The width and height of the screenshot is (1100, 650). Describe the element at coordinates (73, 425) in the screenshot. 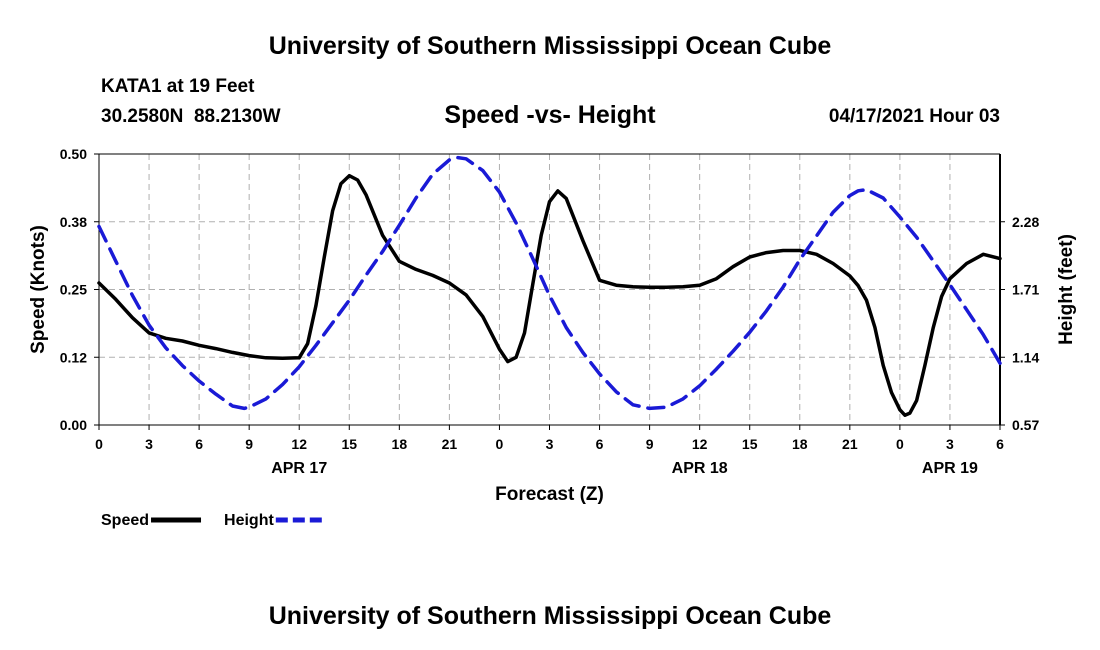

I see `y-tick-label: 0.00` at that location.